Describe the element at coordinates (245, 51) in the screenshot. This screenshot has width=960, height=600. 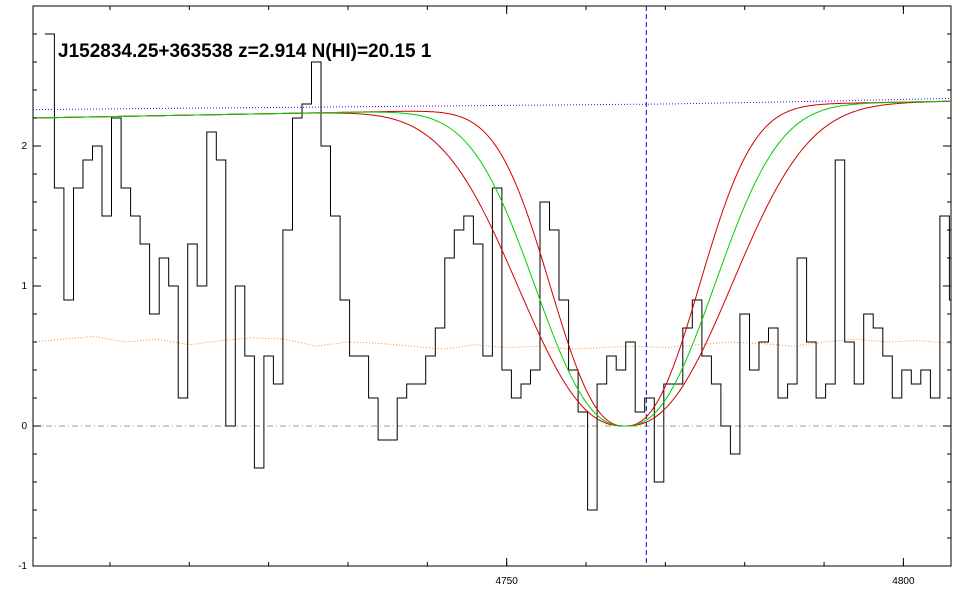
I see `chart-title: J152834.25+363538 z=2.914 N(HI)=20.15 1` at that location.